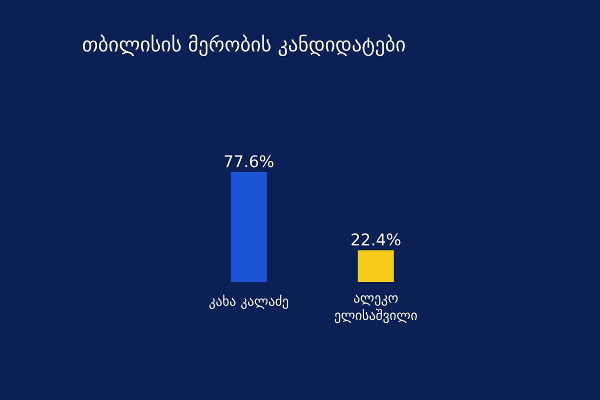  Describe the element at coordinates (248, 301) in the screenshot. I see `x-tick-label: კახა კალაძე` at that location.